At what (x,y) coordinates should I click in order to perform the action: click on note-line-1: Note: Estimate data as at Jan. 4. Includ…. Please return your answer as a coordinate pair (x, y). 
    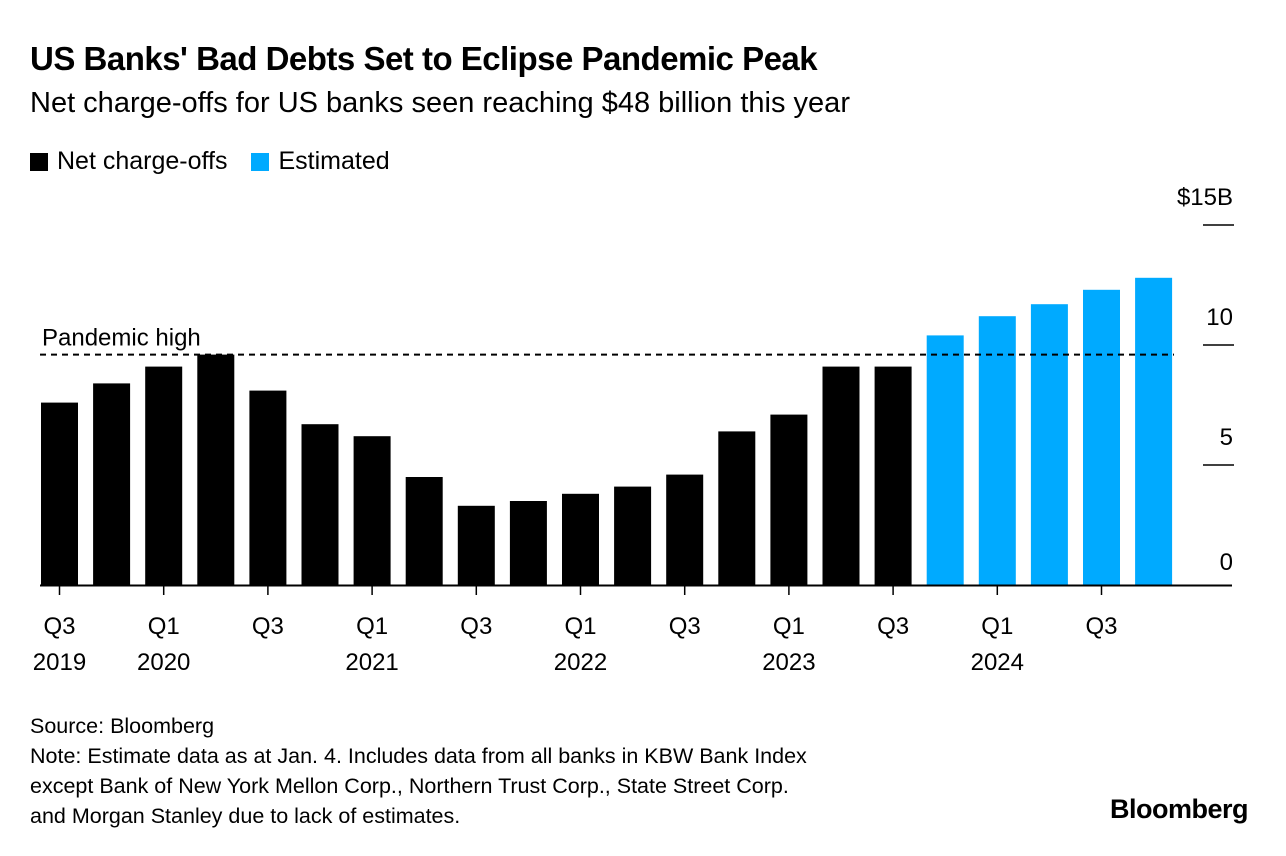
    Looking at the image, I should click on (418, 756).